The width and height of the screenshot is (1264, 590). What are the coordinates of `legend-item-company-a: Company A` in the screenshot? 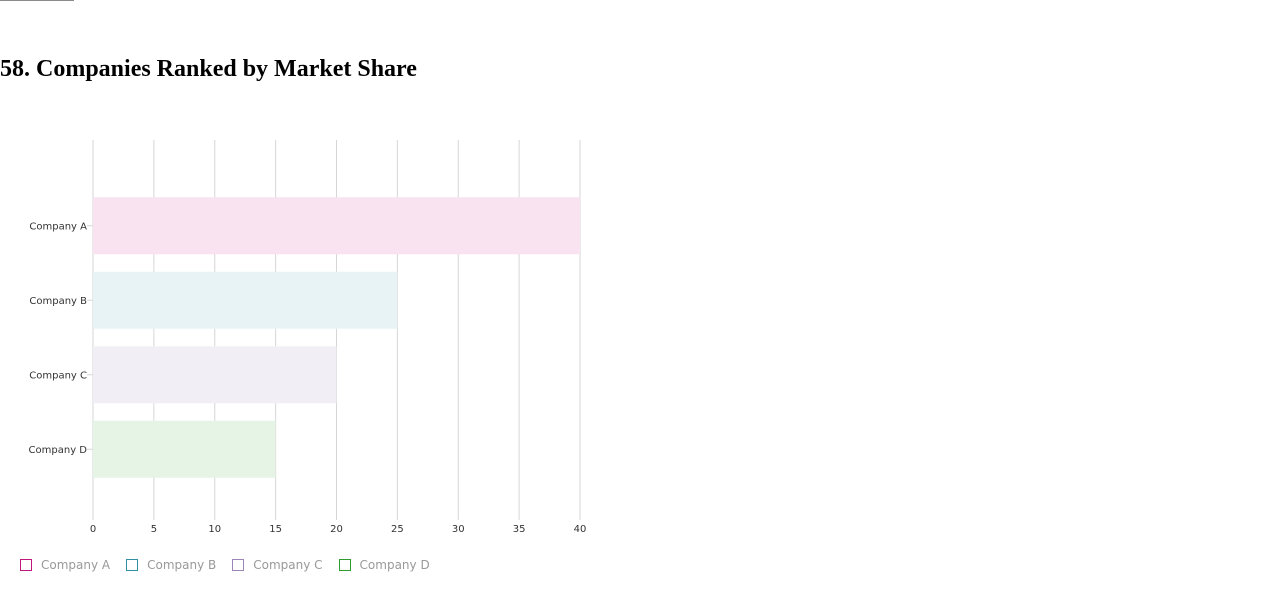 It's located at (65, 565).